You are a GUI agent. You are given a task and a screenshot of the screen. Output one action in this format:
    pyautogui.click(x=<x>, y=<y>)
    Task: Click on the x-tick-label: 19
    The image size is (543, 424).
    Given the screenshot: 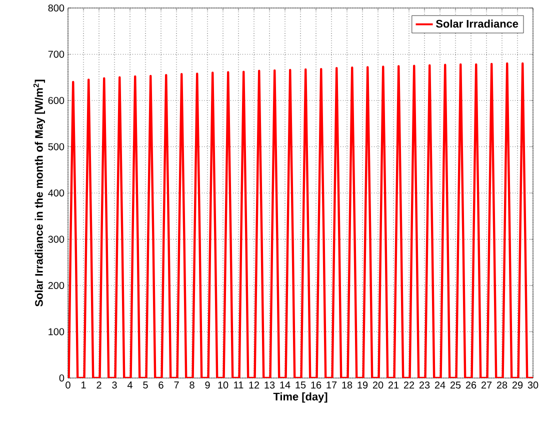 What is the action you would take?
    pyautogui.click(x=363, y=385)
    